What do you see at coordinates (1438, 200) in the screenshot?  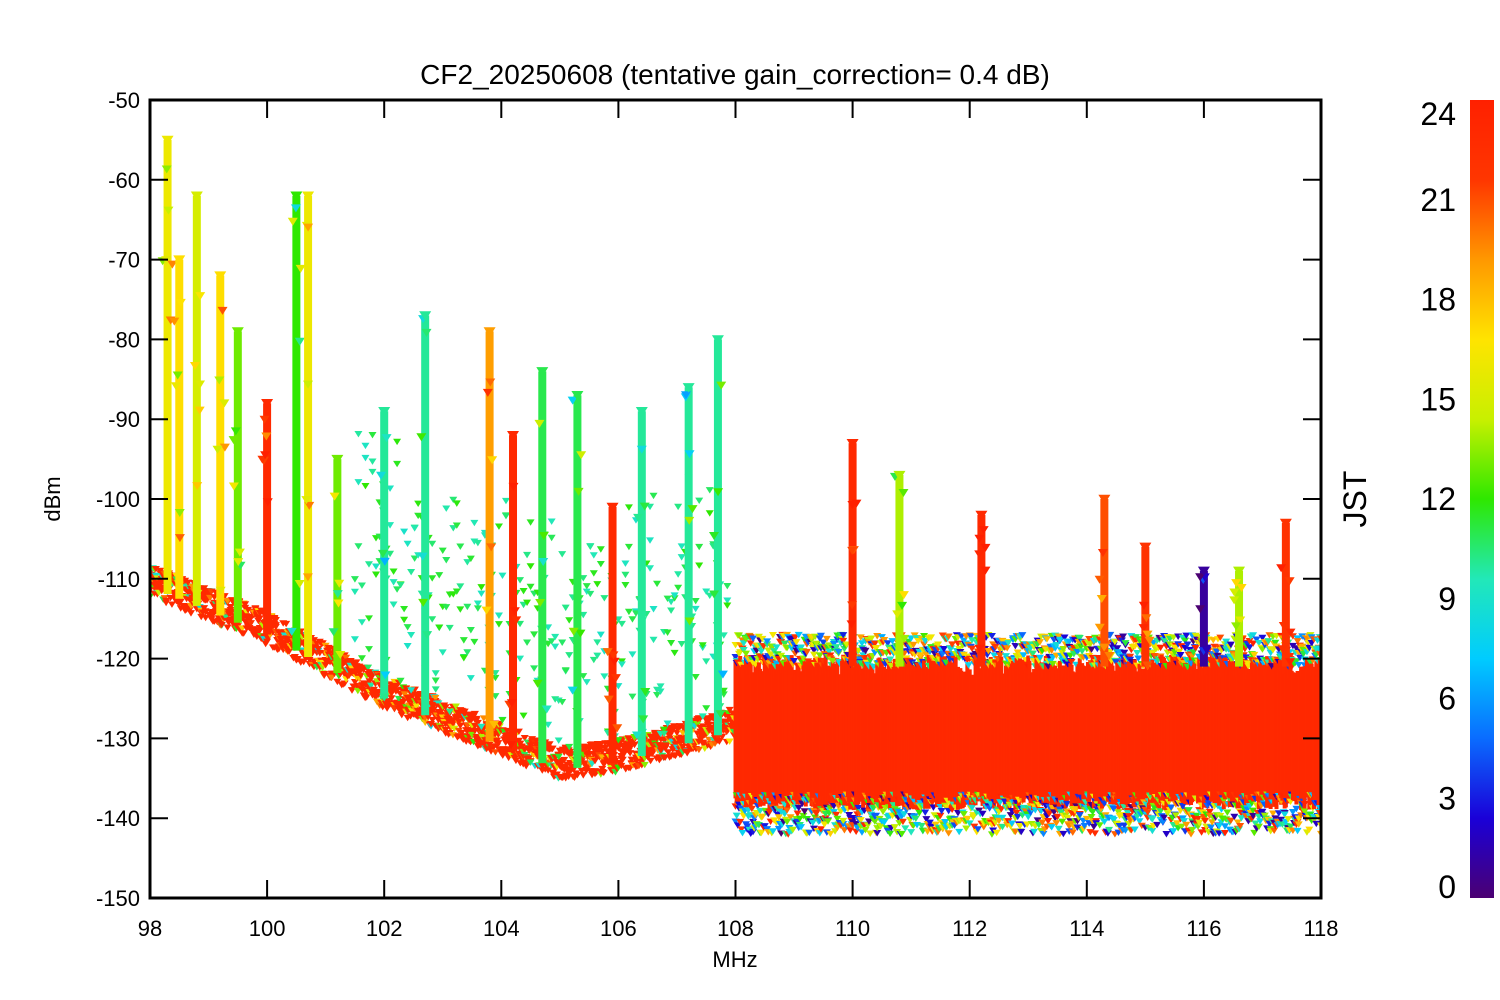 I see `colorbar-tick-label: 21` at bounding box center [1438, 200].